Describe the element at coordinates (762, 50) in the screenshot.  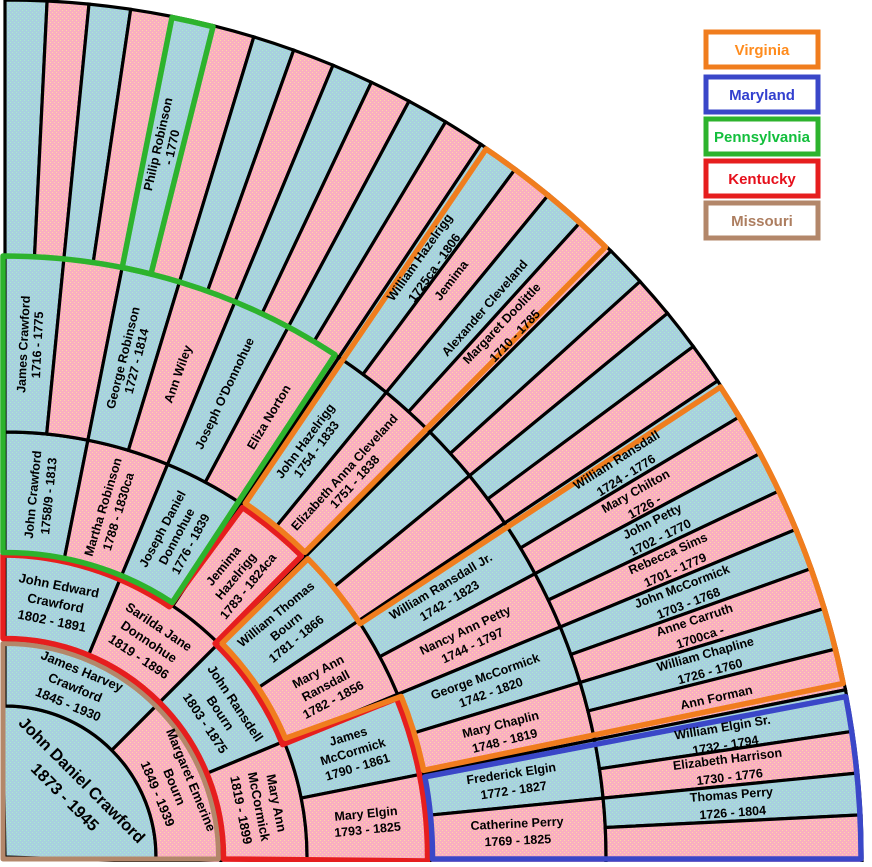
I see `svg-text: Virginia` at that location.